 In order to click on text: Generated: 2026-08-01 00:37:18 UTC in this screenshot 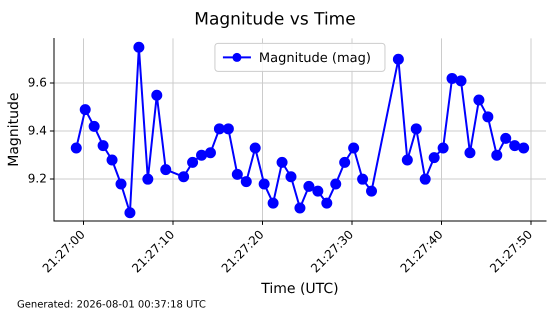, I will do `click(111, 305)`.